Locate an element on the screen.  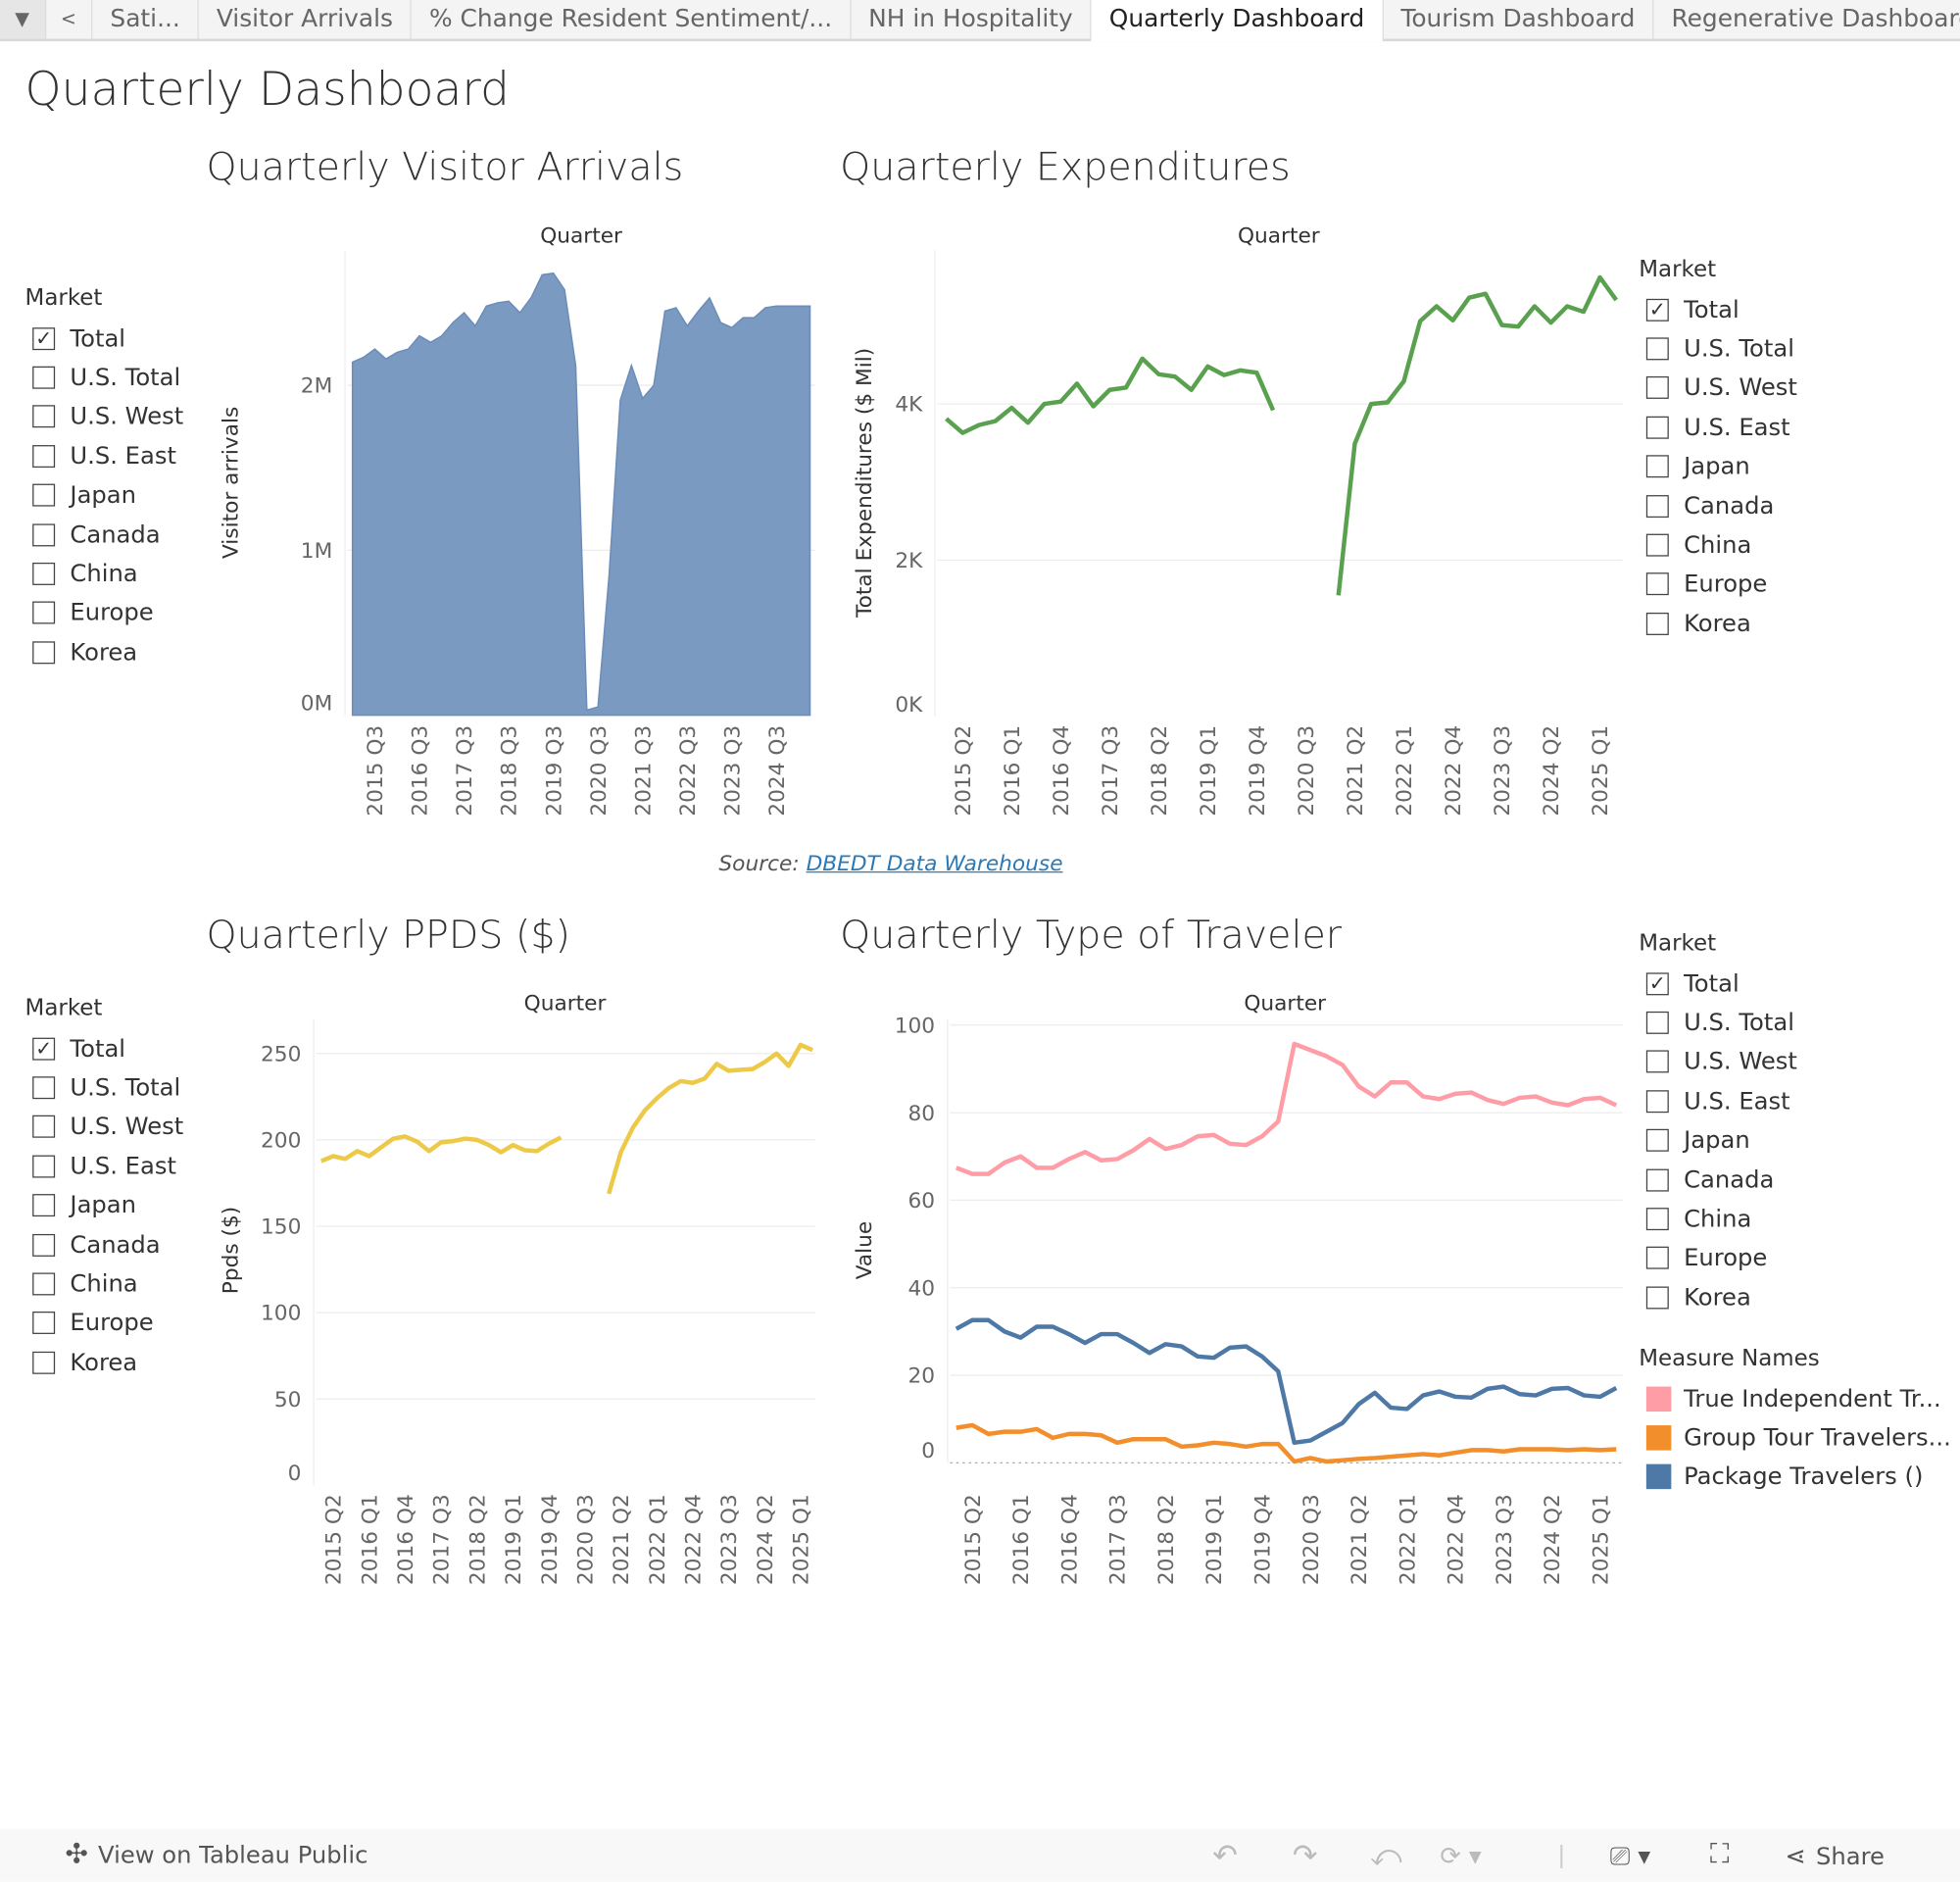
redo-icon: ↷ is located at coordinates (1305, 1856).